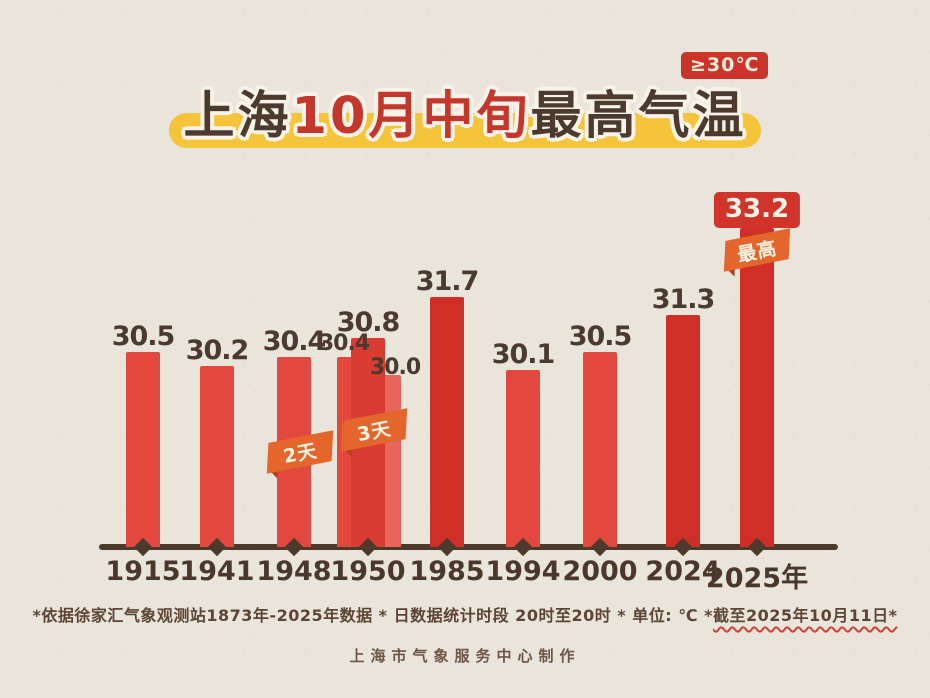  I want to click on title-part-period: 10月中旬, so click(411, 116).